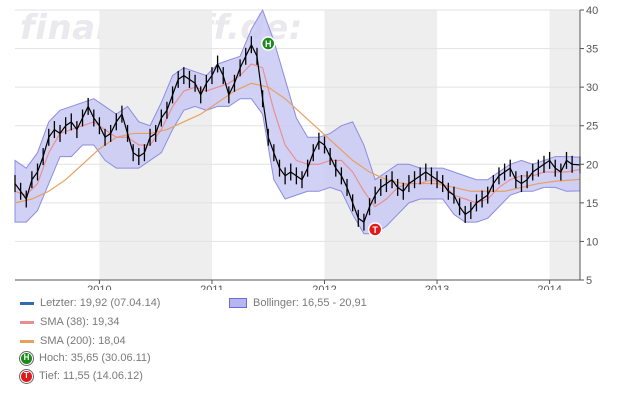  I want to click on y-tick-label: 20, so click(592, 165).